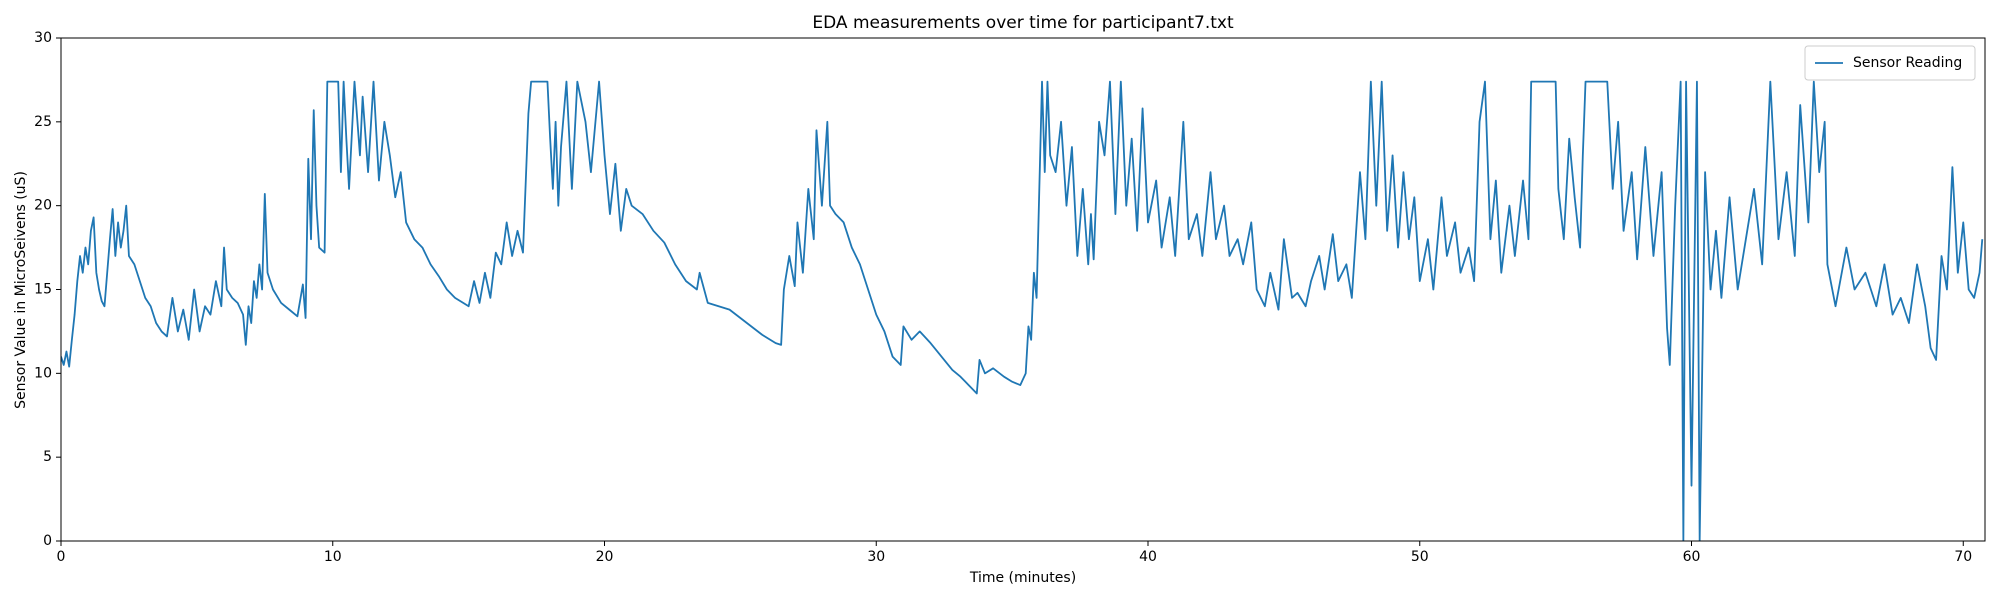 Image resolution: width=2000 pixels, height=600 pixels. What do you see at coordinates (605, 557) in the screenshot?
I see `x-tick-label: 20` at bounding box center [605, 557].